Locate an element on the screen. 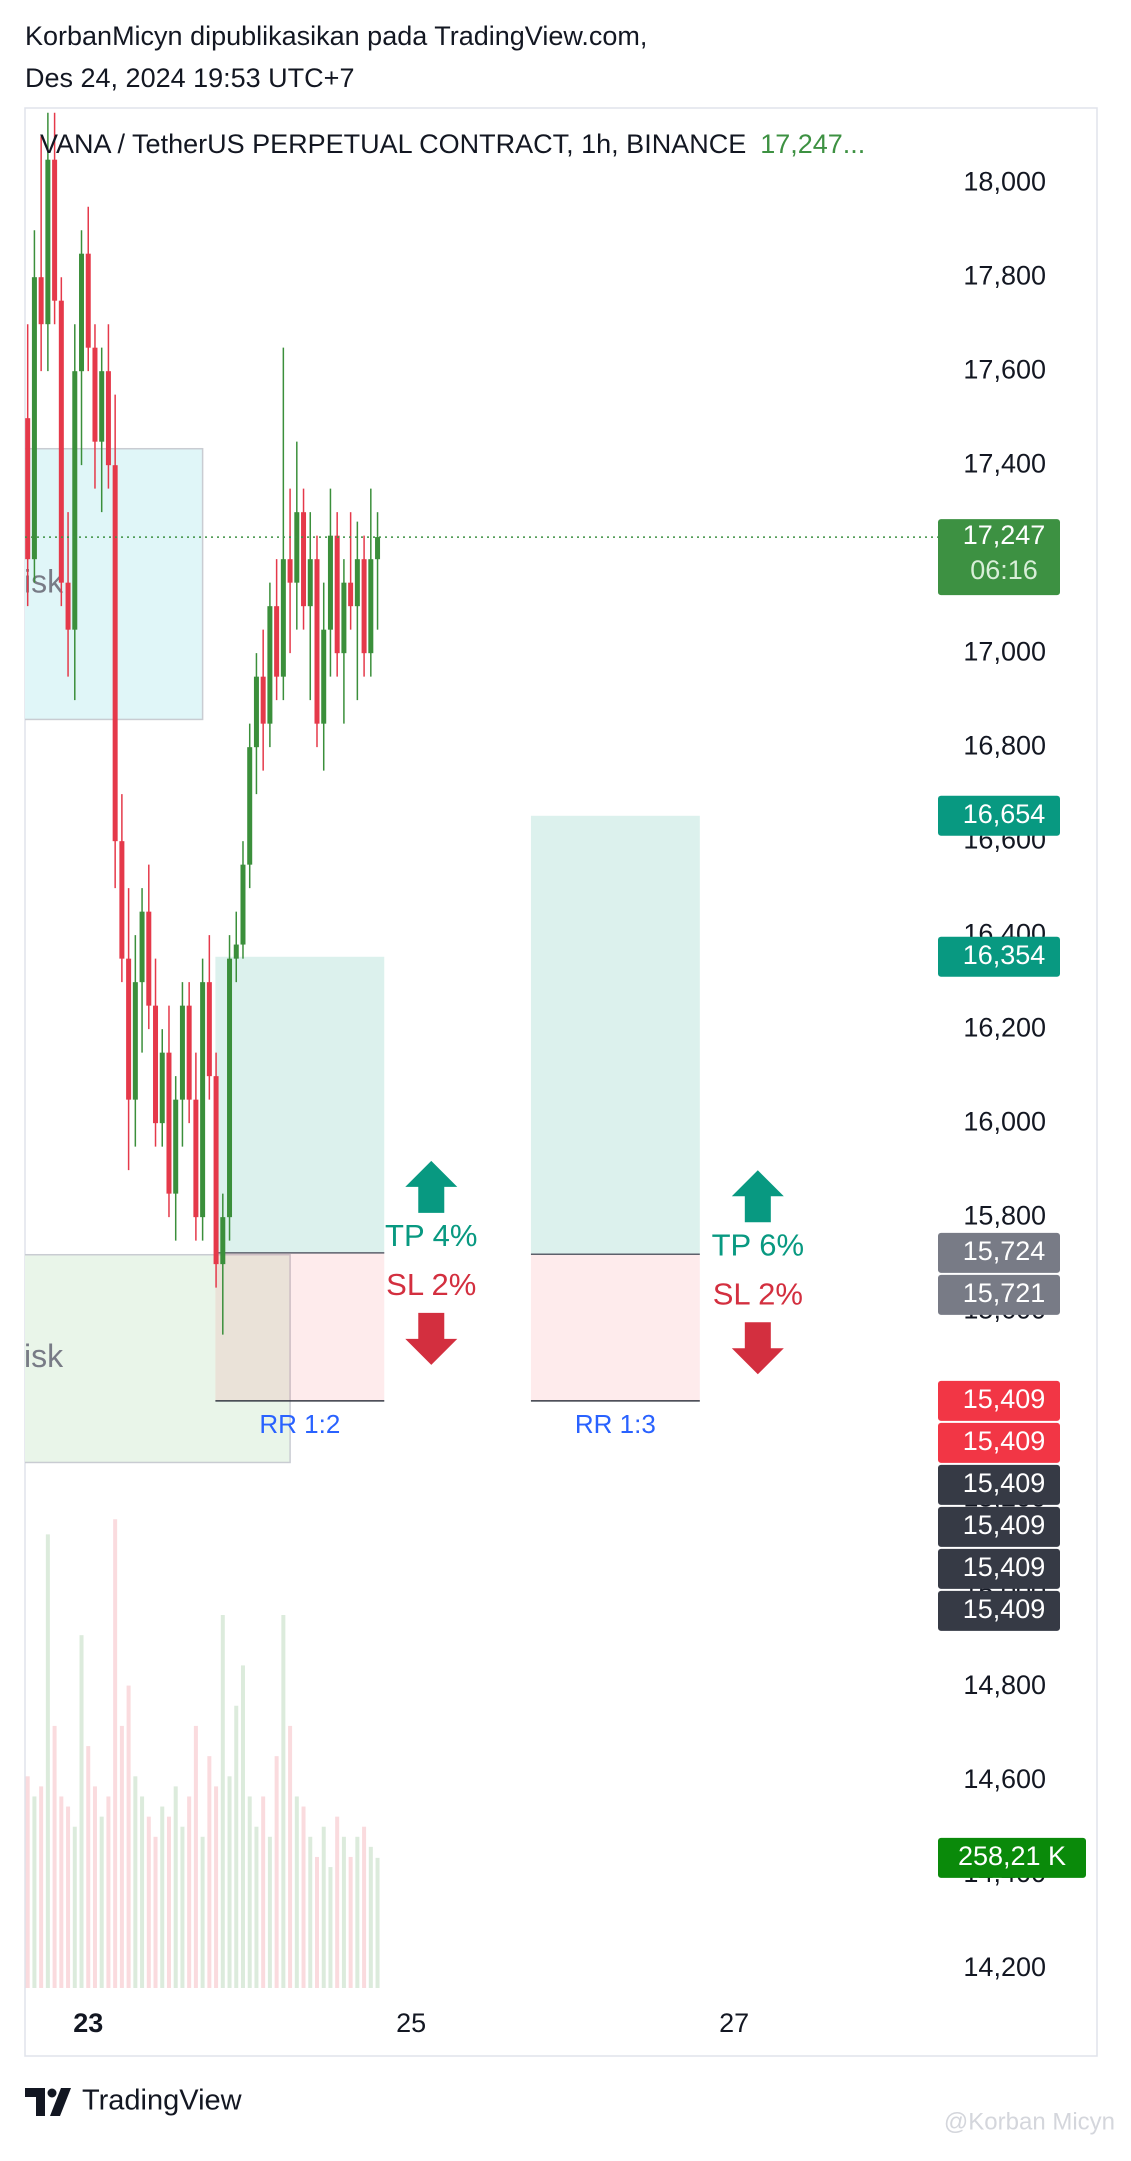 The height and width of the screenshot is (2161, 1131). zone-label: isk is located at coordinates (44, 1356).